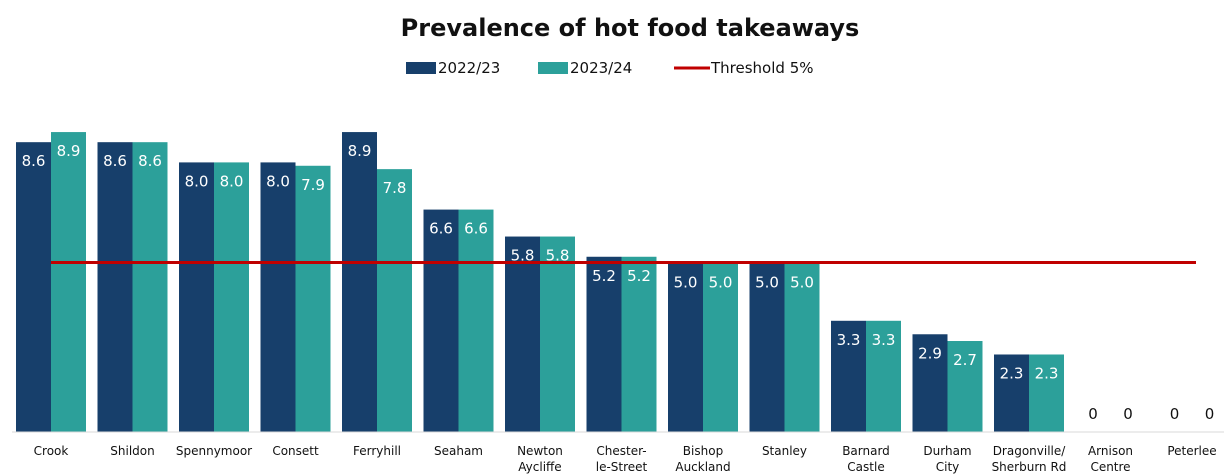 Image resolution: width=1224 pixels, height=475 pixels. I want to click on bar-2023-24-spennymoor, so click(231, 297).